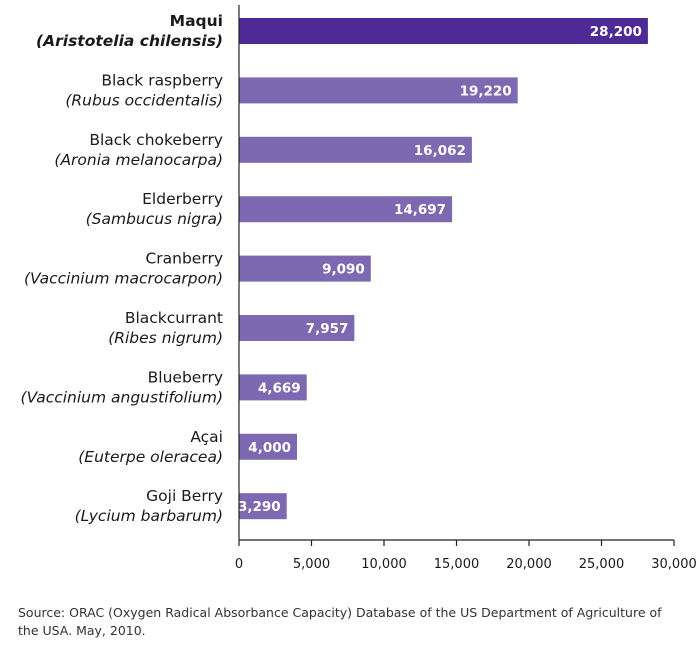 This screenshot has width=700, height=658. Describe the element at coordinates (184, 259) in the screenshot. I see `category-label: Cranberry` at that location.